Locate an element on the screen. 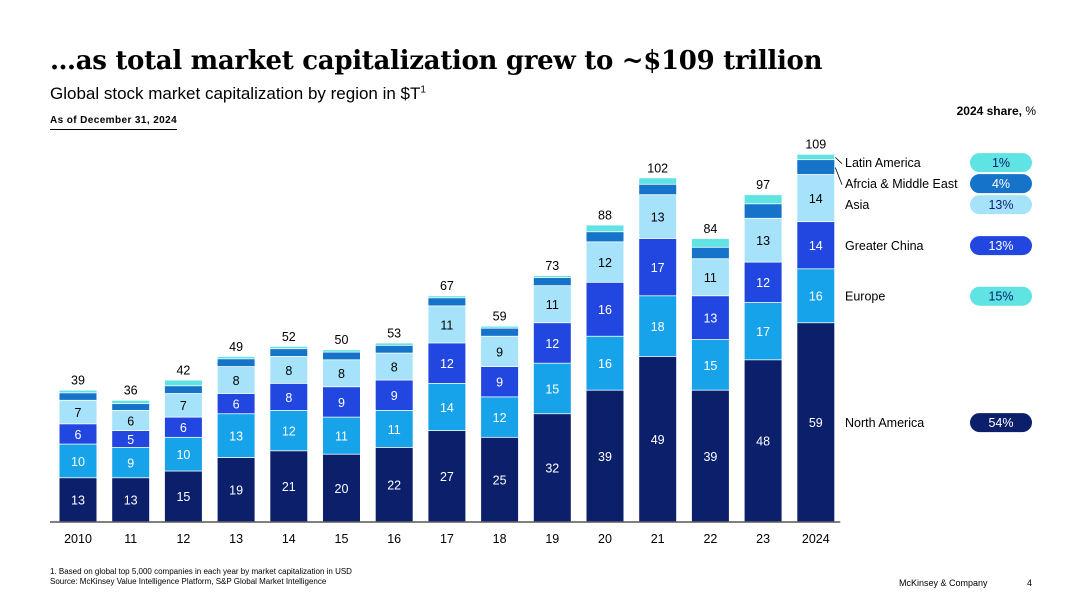 The image size is (1080, 607). bar-total-22: 84 is located at coordinates (710, 229).